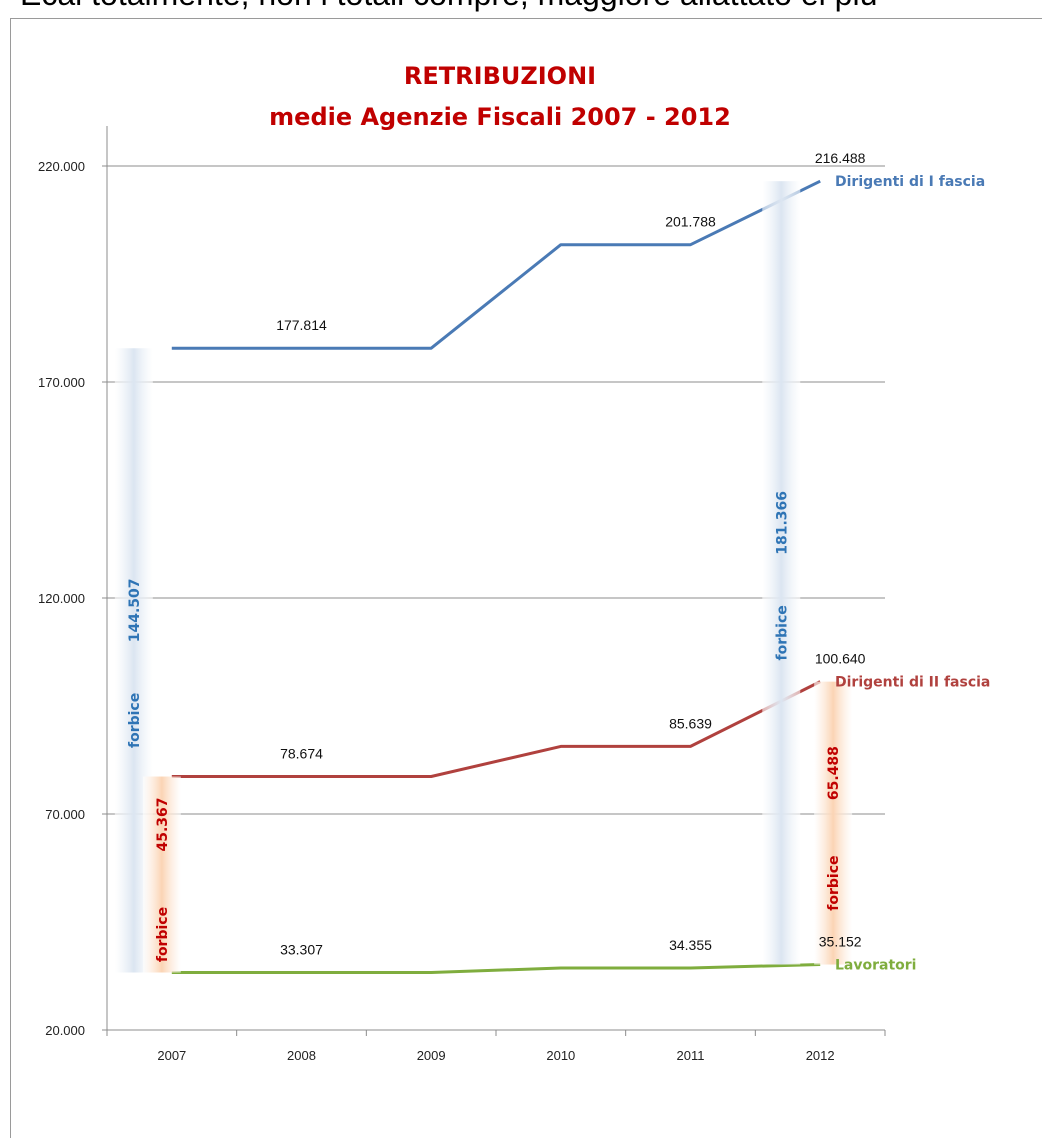  Describe the element at coordinates (61, 382) in the screenshot. I see `y-tick-label: 170.000` at that location.